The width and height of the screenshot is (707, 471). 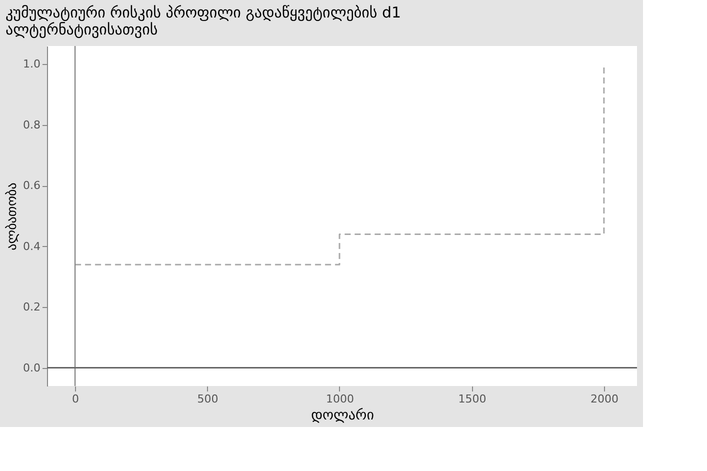 What do you see at coordinates (76, 399) in the screenshot?
I see `x-tick-label: 0` at bounding box center [76, 399].